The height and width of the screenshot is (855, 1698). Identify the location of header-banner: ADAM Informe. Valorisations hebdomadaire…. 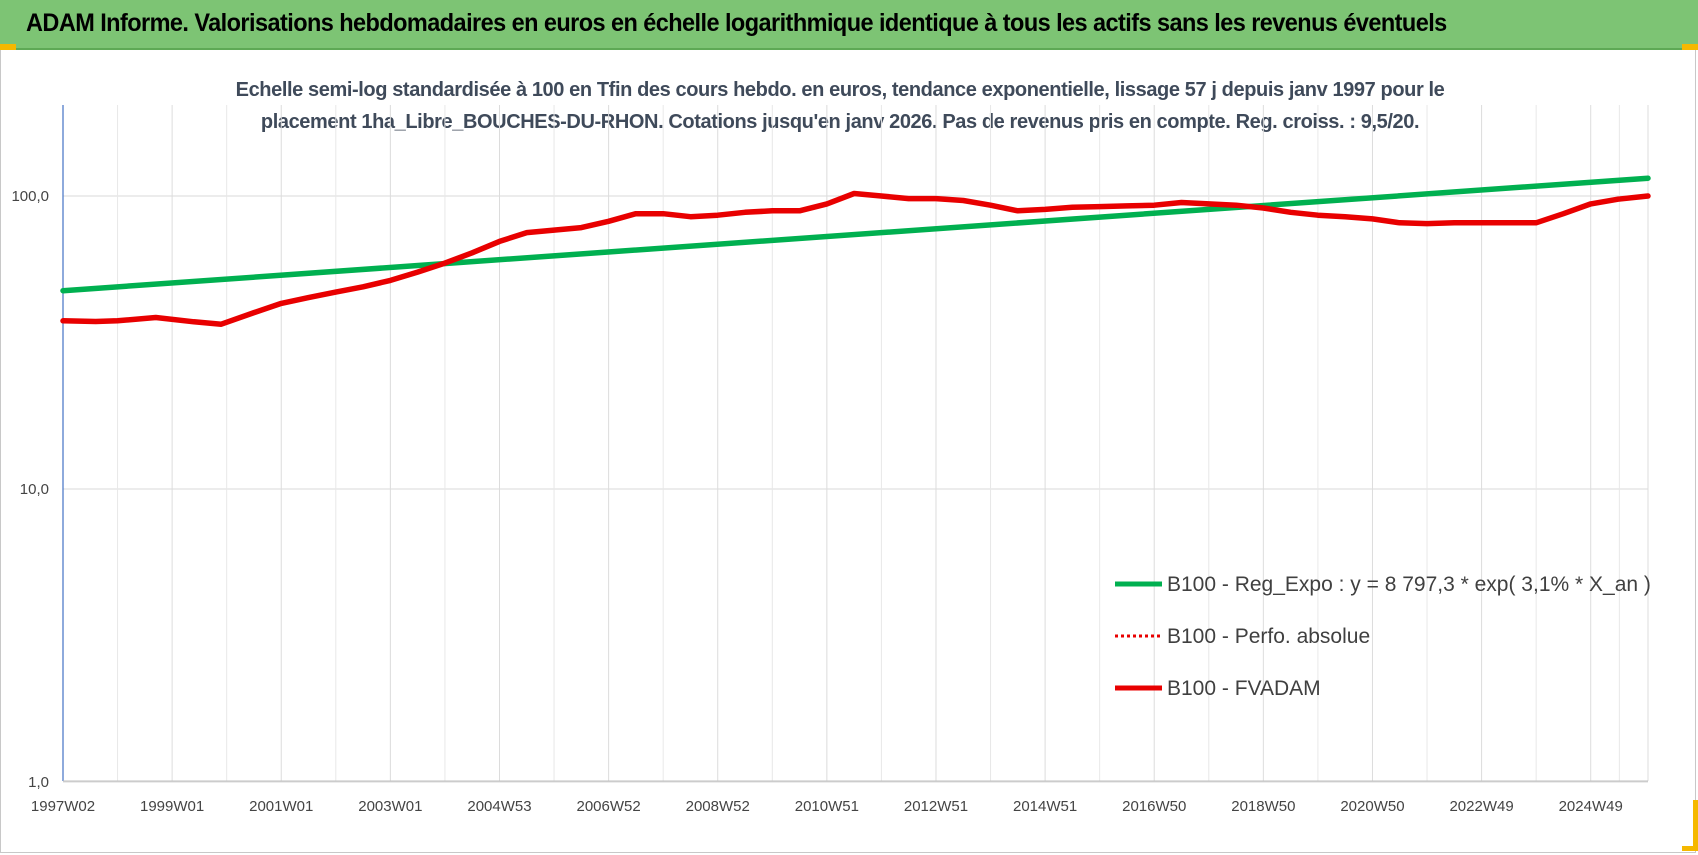
(849, 25).